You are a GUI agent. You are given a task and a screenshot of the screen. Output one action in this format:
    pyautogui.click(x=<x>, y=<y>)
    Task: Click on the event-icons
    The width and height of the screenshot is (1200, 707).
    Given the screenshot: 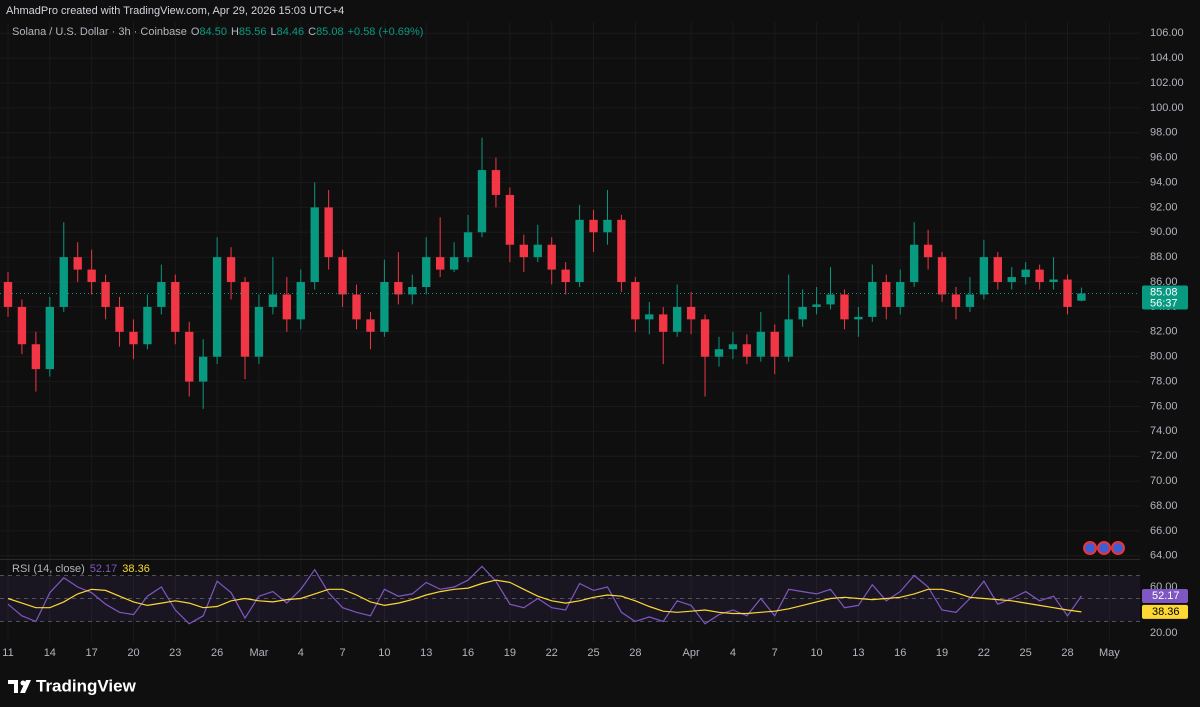 What is the action you would take?
    pyautogui.click(x=1104, y=548)
    